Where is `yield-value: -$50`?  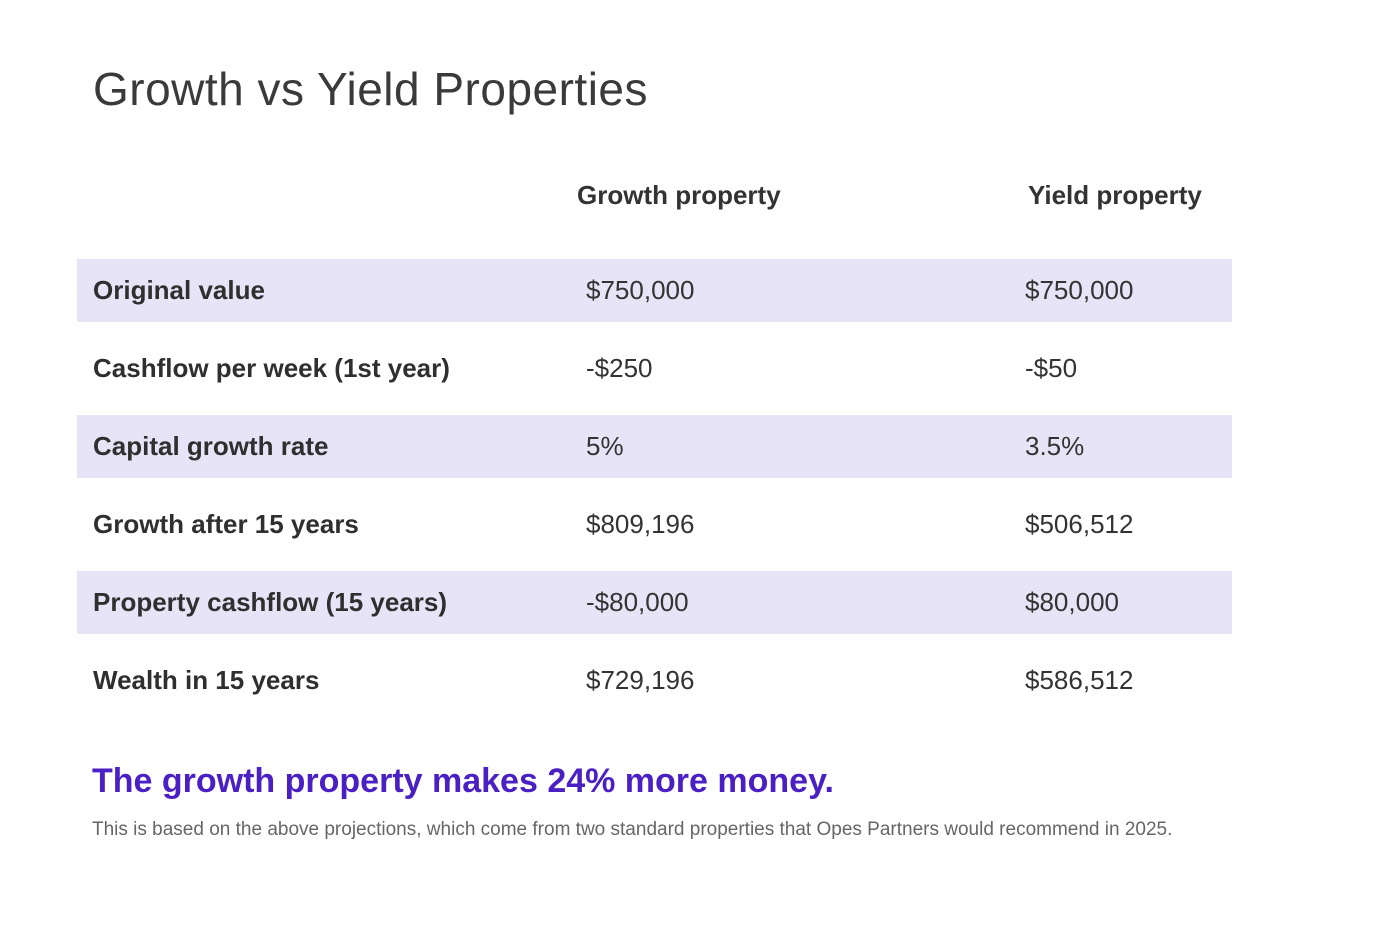 yield-value: -$50 is located at coordinates (1051, 368).